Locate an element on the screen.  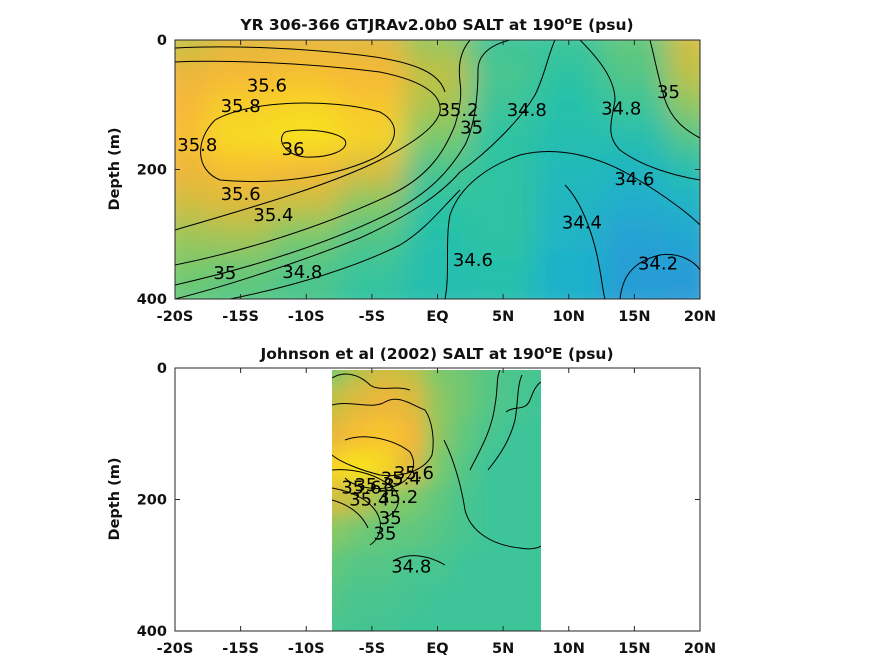
x-tick-label: -10S is located at coordinates (306, 648).